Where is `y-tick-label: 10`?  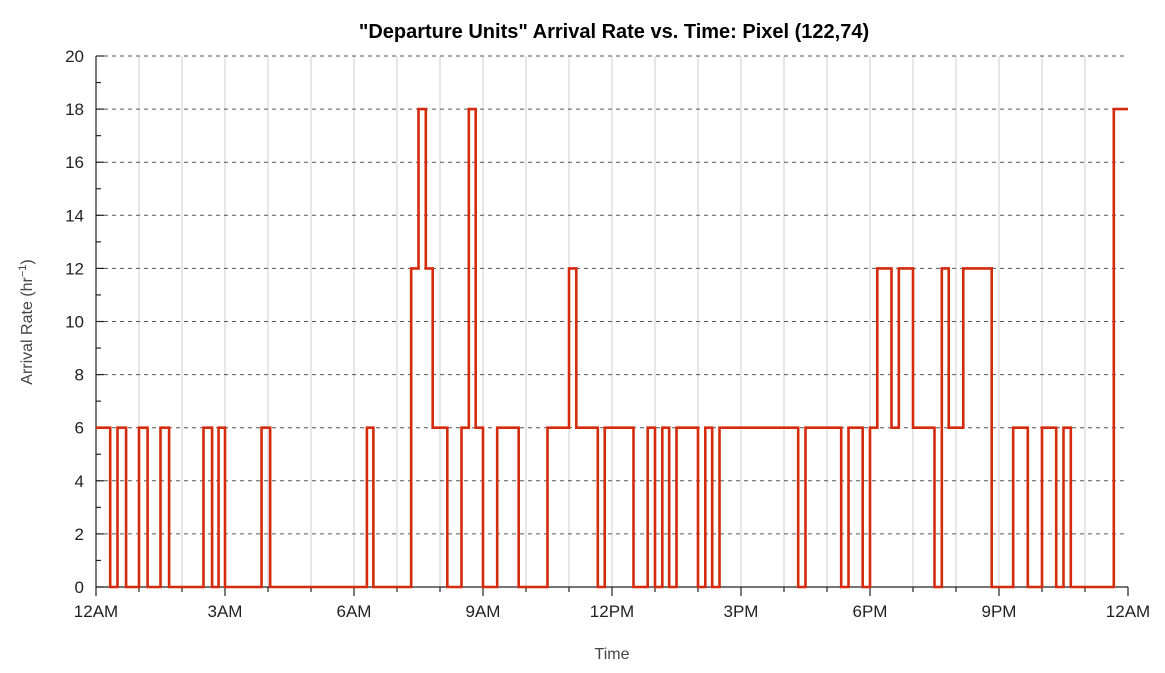
y-tick-label: 10 is located at coordinates (74, 322).